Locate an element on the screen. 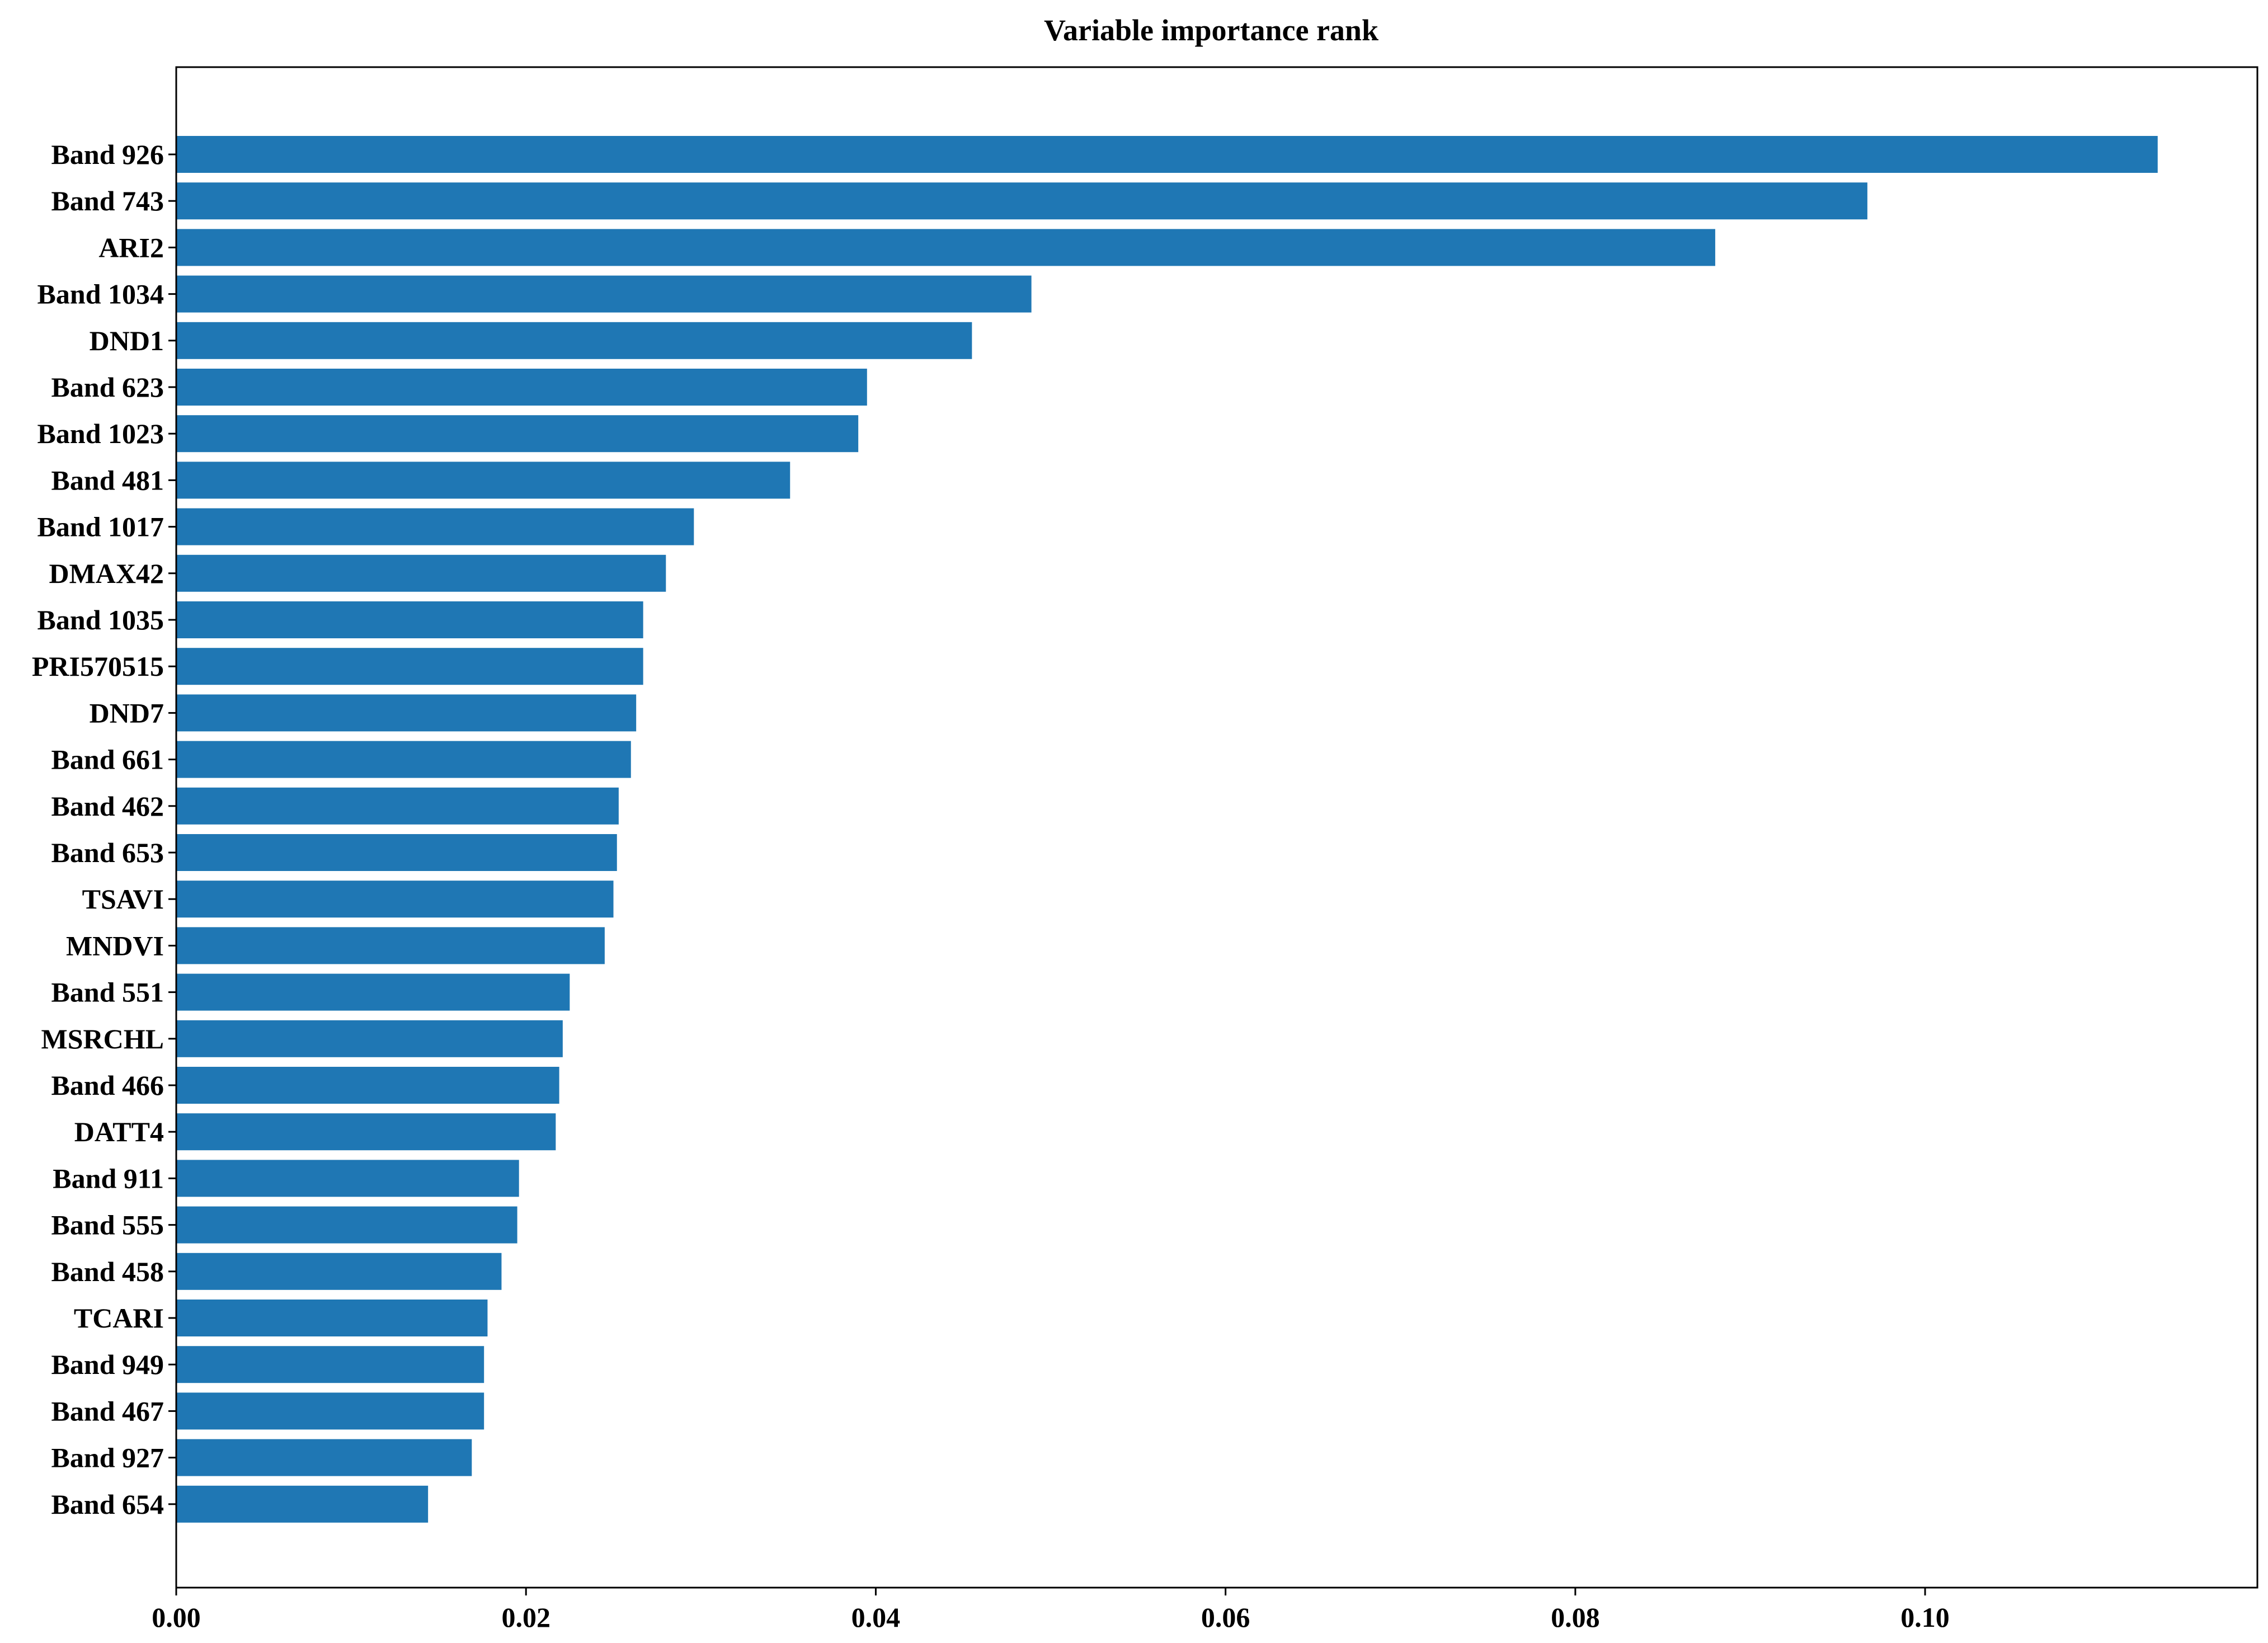 Image resolution: width=2268 pixels, height=1643 pixels. y-tick-label: Band 927 is located at coordinates (107, 1457).